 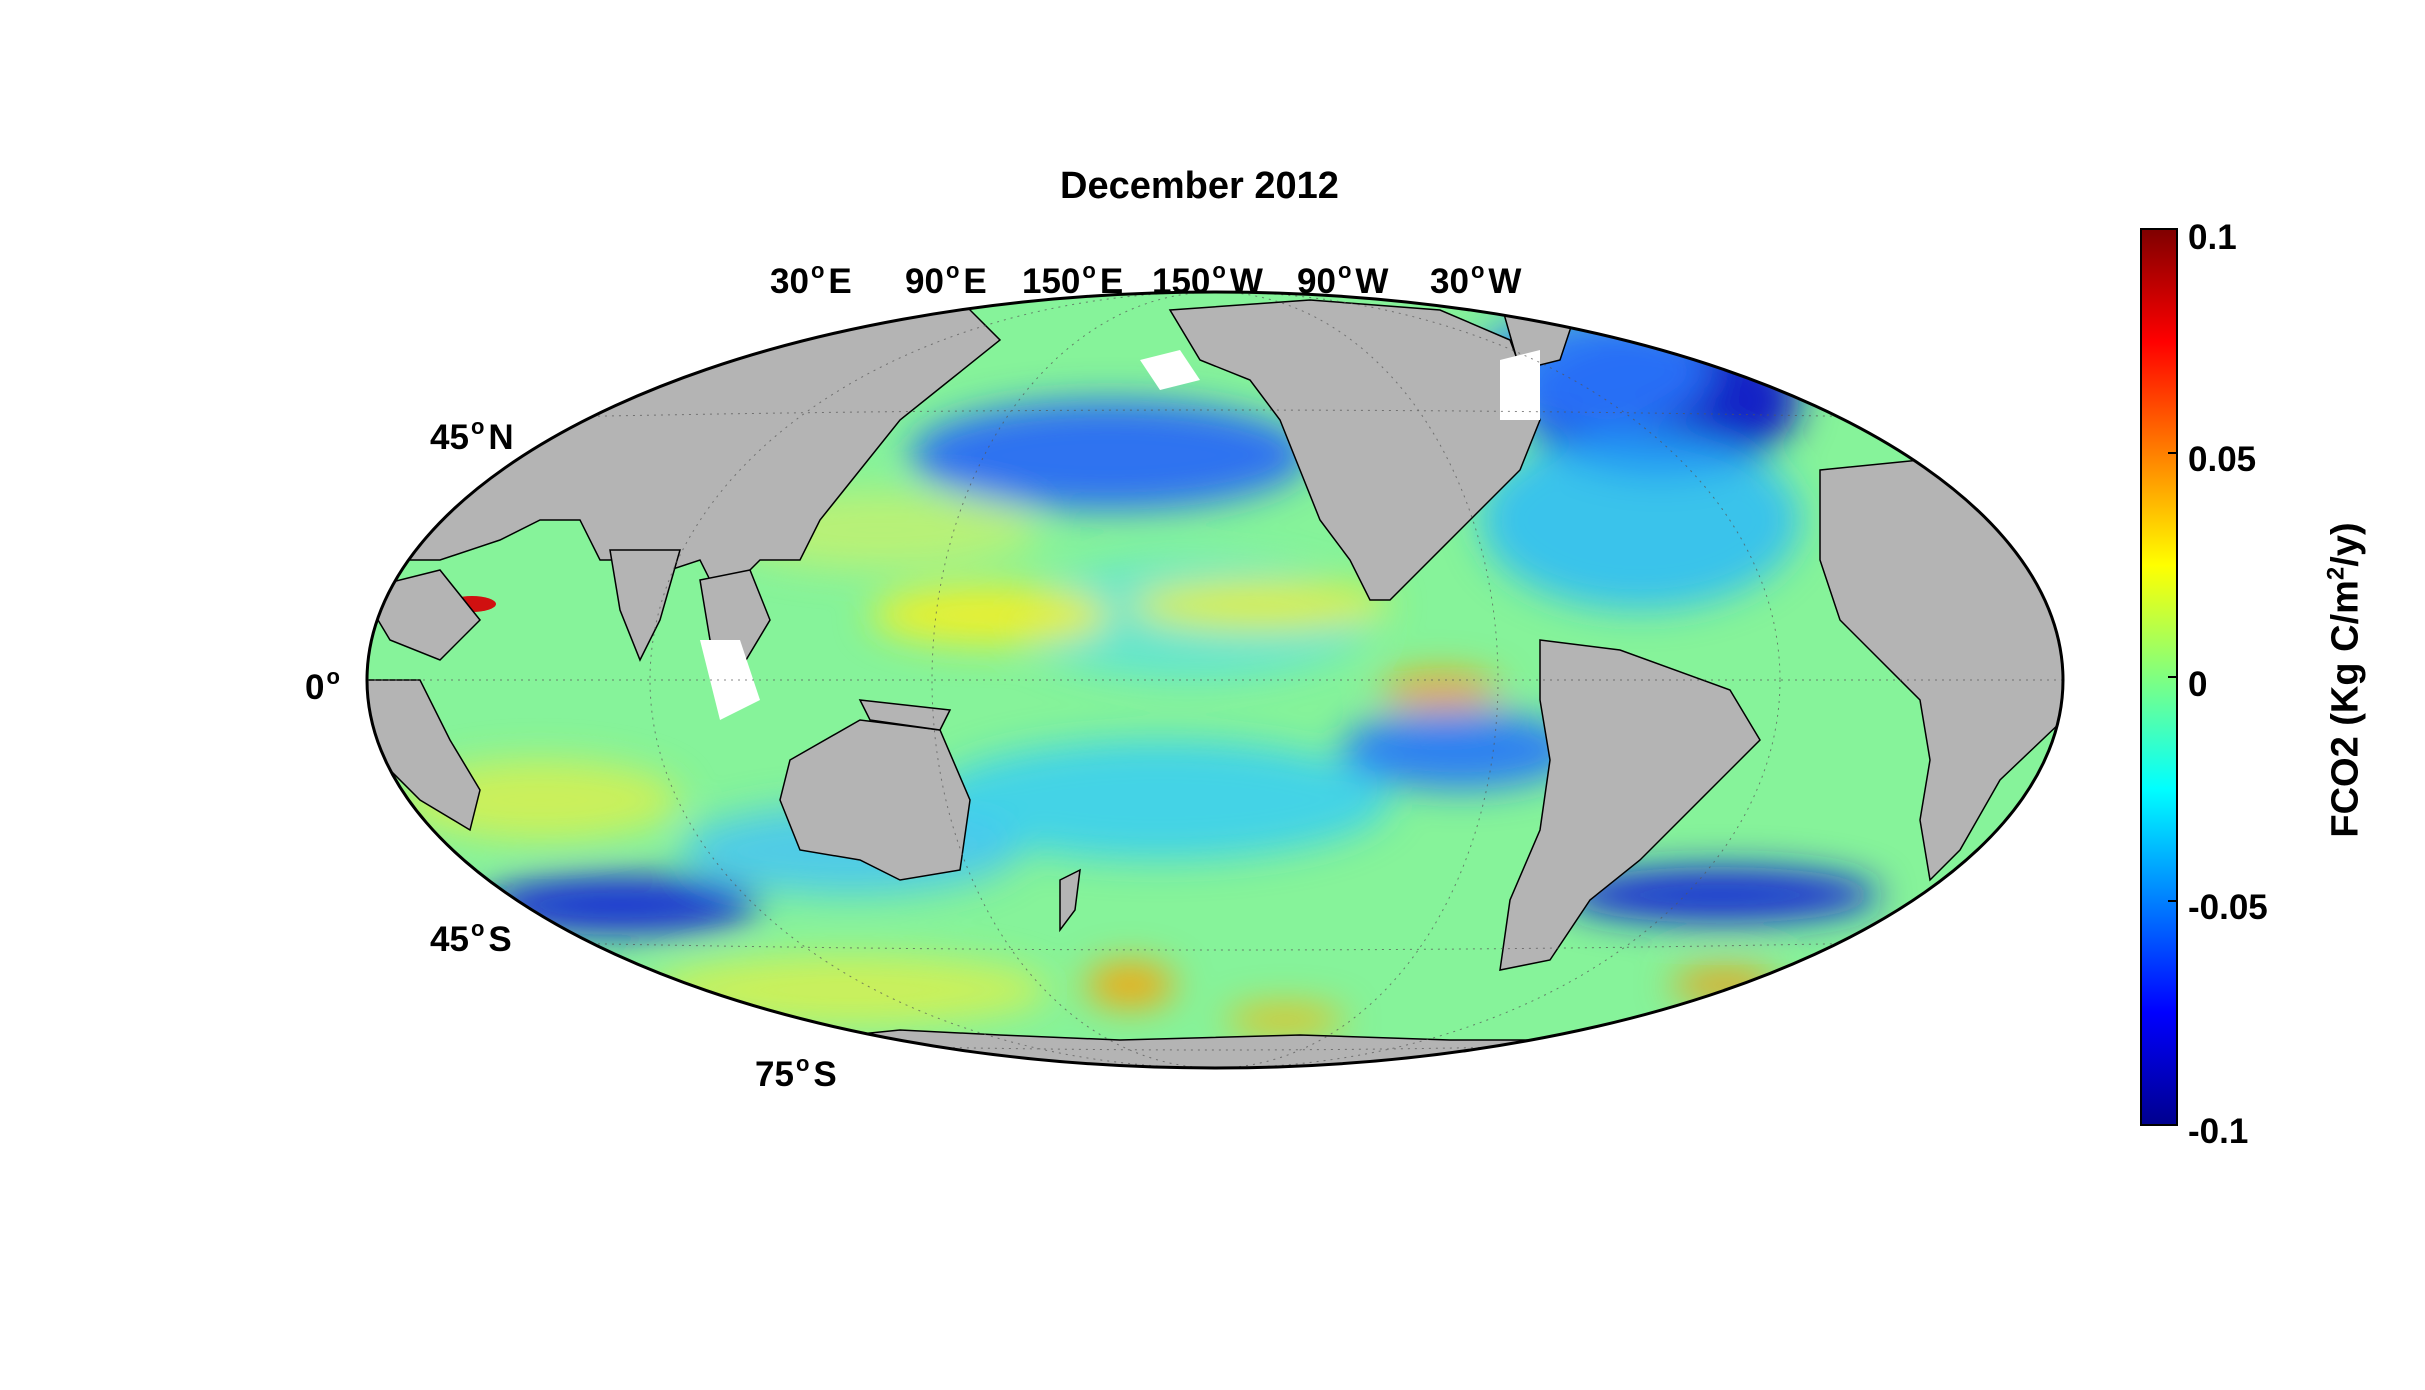 What do you see at coordinates (796, 1072) in the screenshot?
I see `lat-label: 75o S` at bounding box center [796, 1072].